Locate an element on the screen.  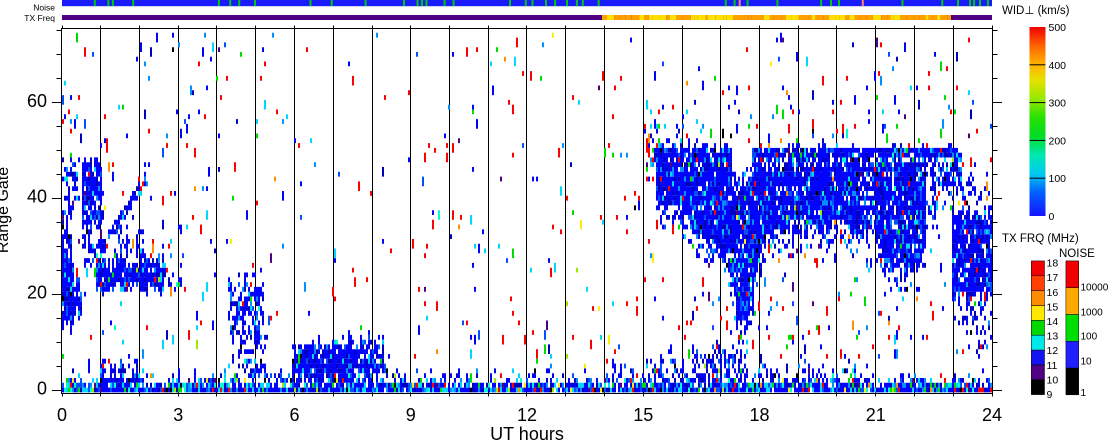
svg-text: 20 is located at coordinates (37, 293).